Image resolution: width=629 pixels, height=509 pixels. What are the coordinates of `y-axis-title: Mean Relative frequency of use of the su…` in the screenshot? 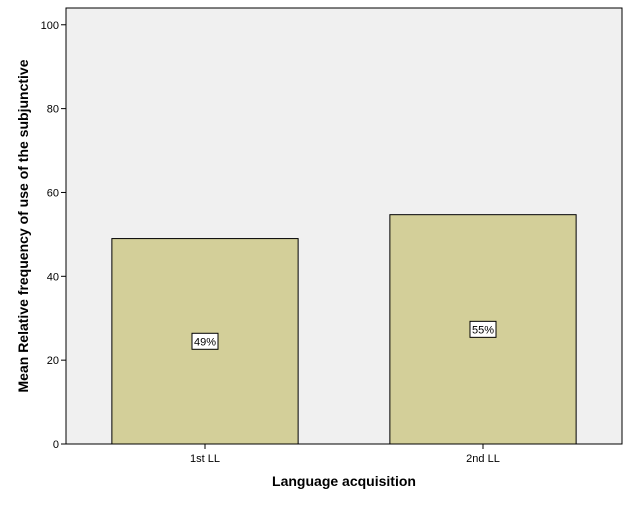 It's located at (23, 225).